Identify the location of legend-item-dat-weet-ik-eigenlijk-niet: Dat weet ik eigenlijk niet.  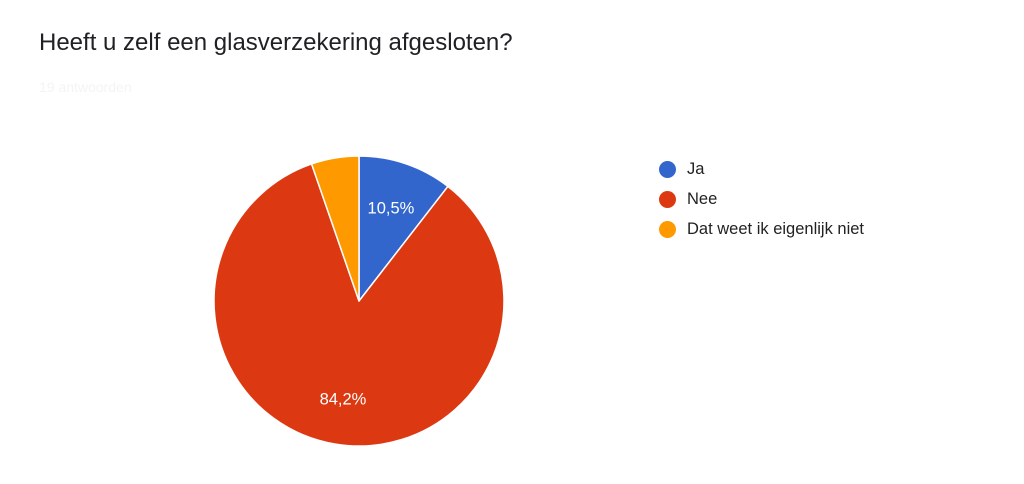
(761, 229).